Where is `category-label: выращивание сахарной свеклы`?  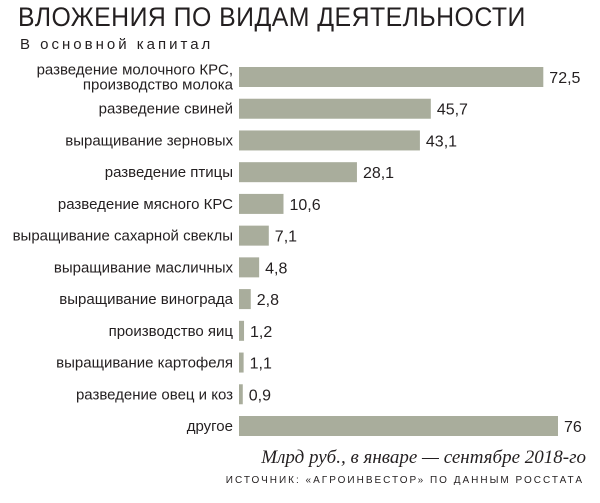
category-label: выращивание сахарной свеклы is located at coordinates (123, 236).